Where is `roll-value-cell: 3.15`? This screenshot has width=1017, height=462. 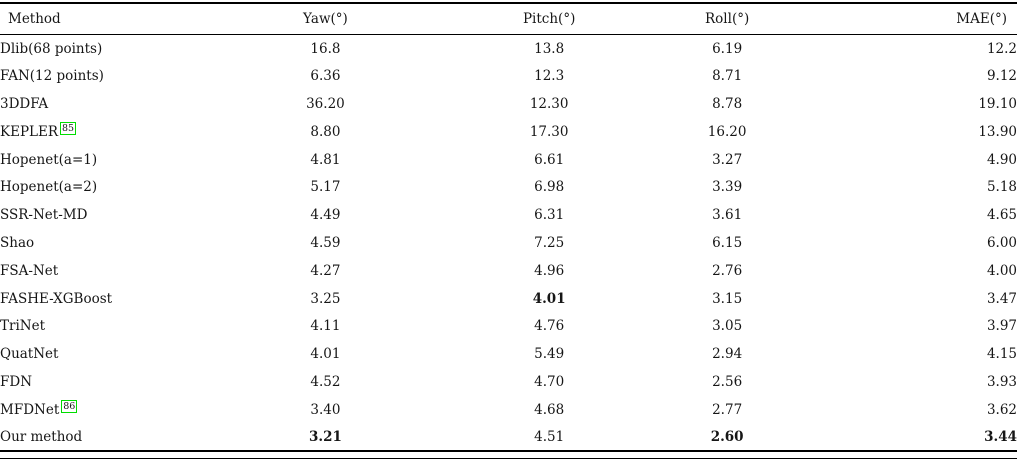 roll-value-cell: 3.15 is located at coordinates (727, 298).